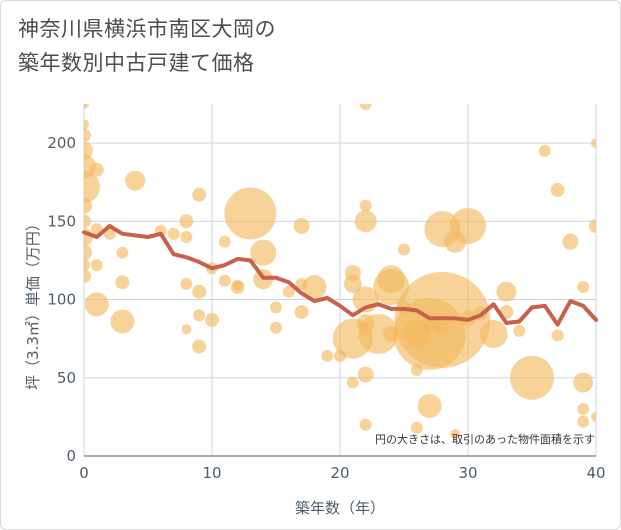 This screenshot has width=621, height=530. Describe the element at coordinates (340, 508) in the screenshot. I see `x-axis-label: 築年数（年）` at that location.